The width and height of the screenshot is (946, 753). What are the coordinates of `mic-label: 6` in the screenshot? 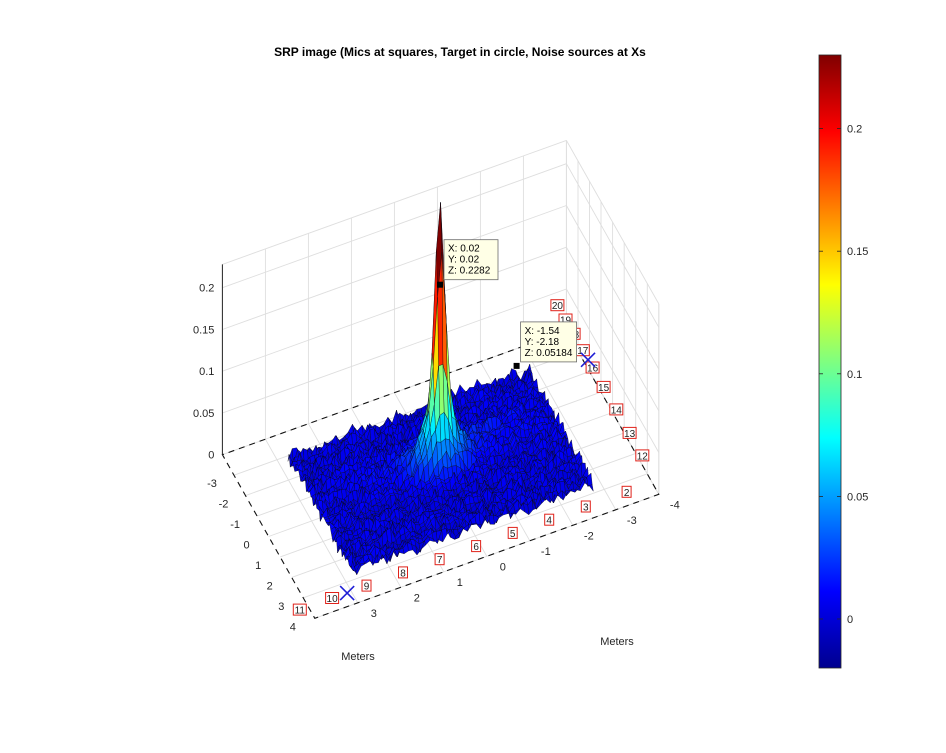 It's located at (476, 547).